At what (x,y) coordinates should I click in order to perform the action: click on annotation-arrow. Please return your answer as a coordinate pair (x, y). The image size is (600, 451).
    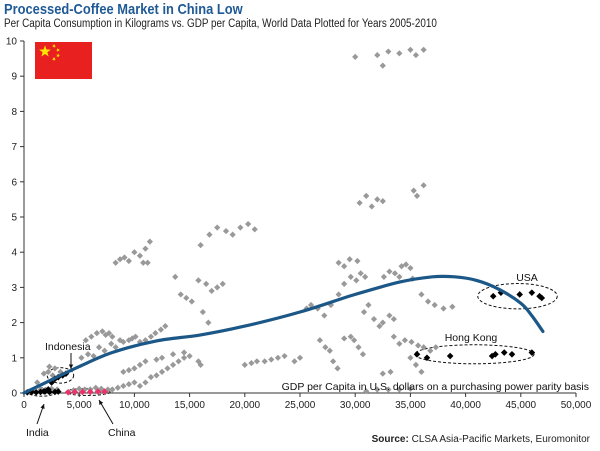
    Looking at the image, I should click on (106, 412).